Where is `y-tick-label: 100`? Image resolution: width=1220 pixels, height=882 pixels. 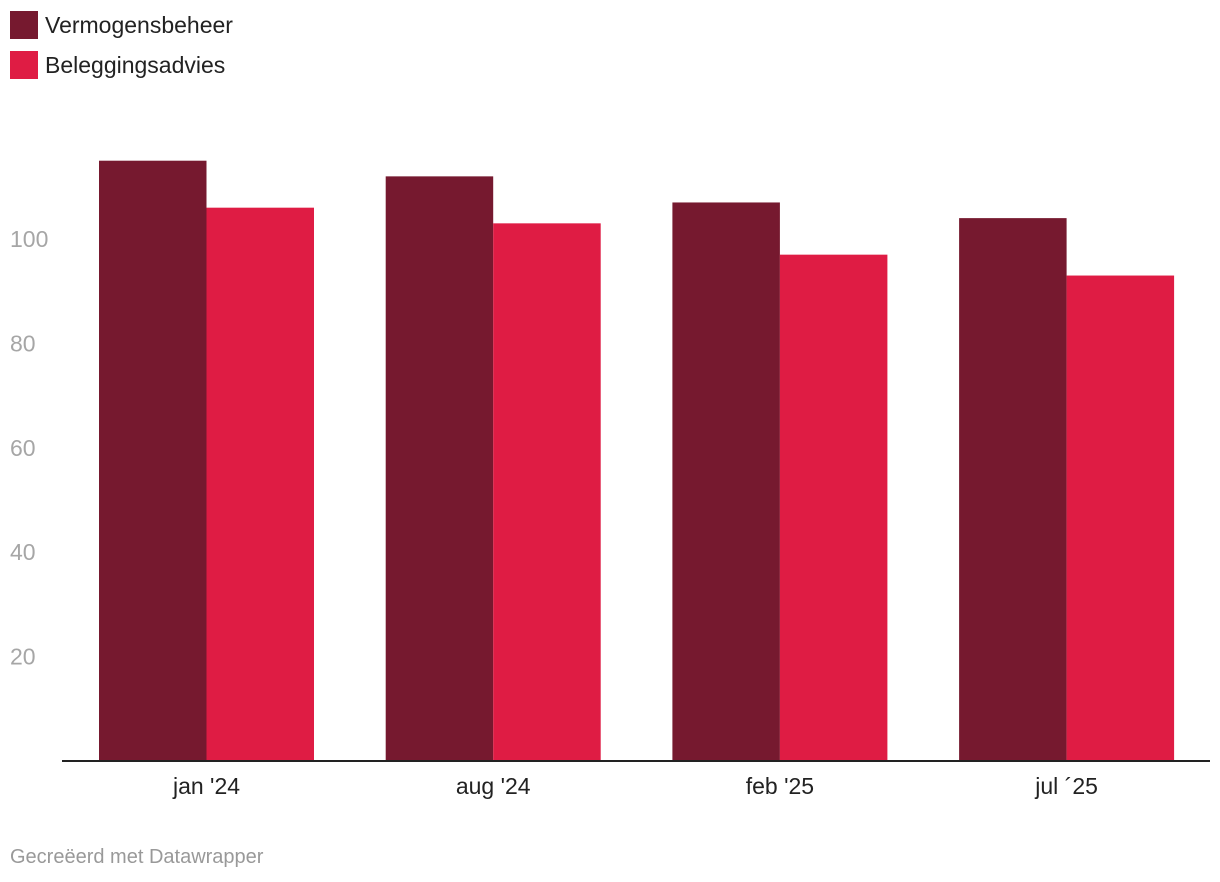 y-tick-label: 100 is located at coordinates (29, 239).